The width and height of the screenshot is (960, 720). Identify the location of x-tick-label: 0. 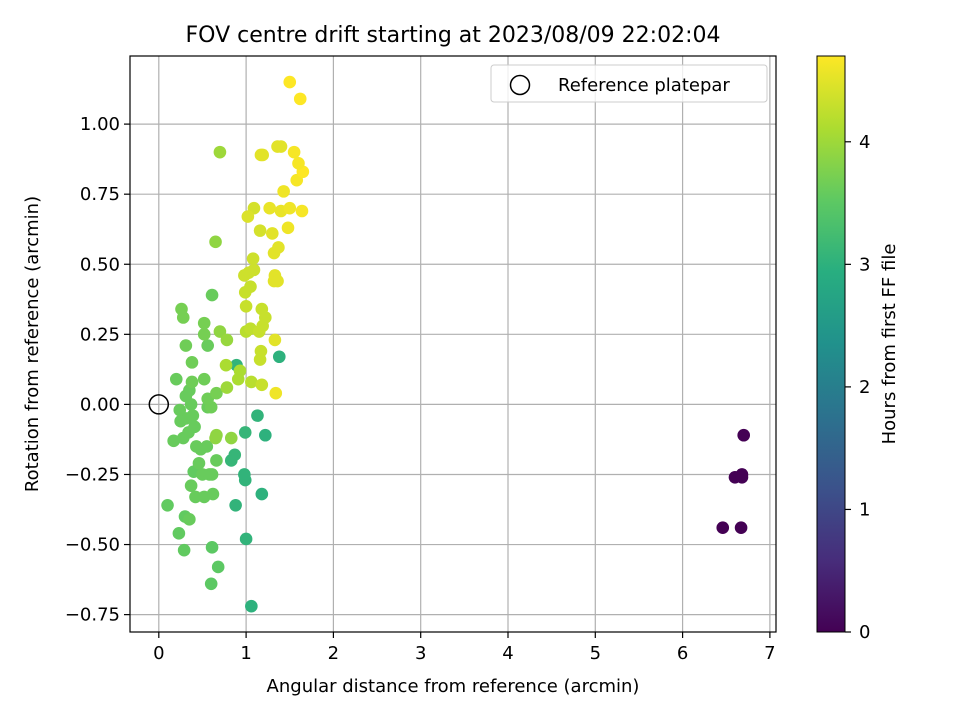
(158, 653).